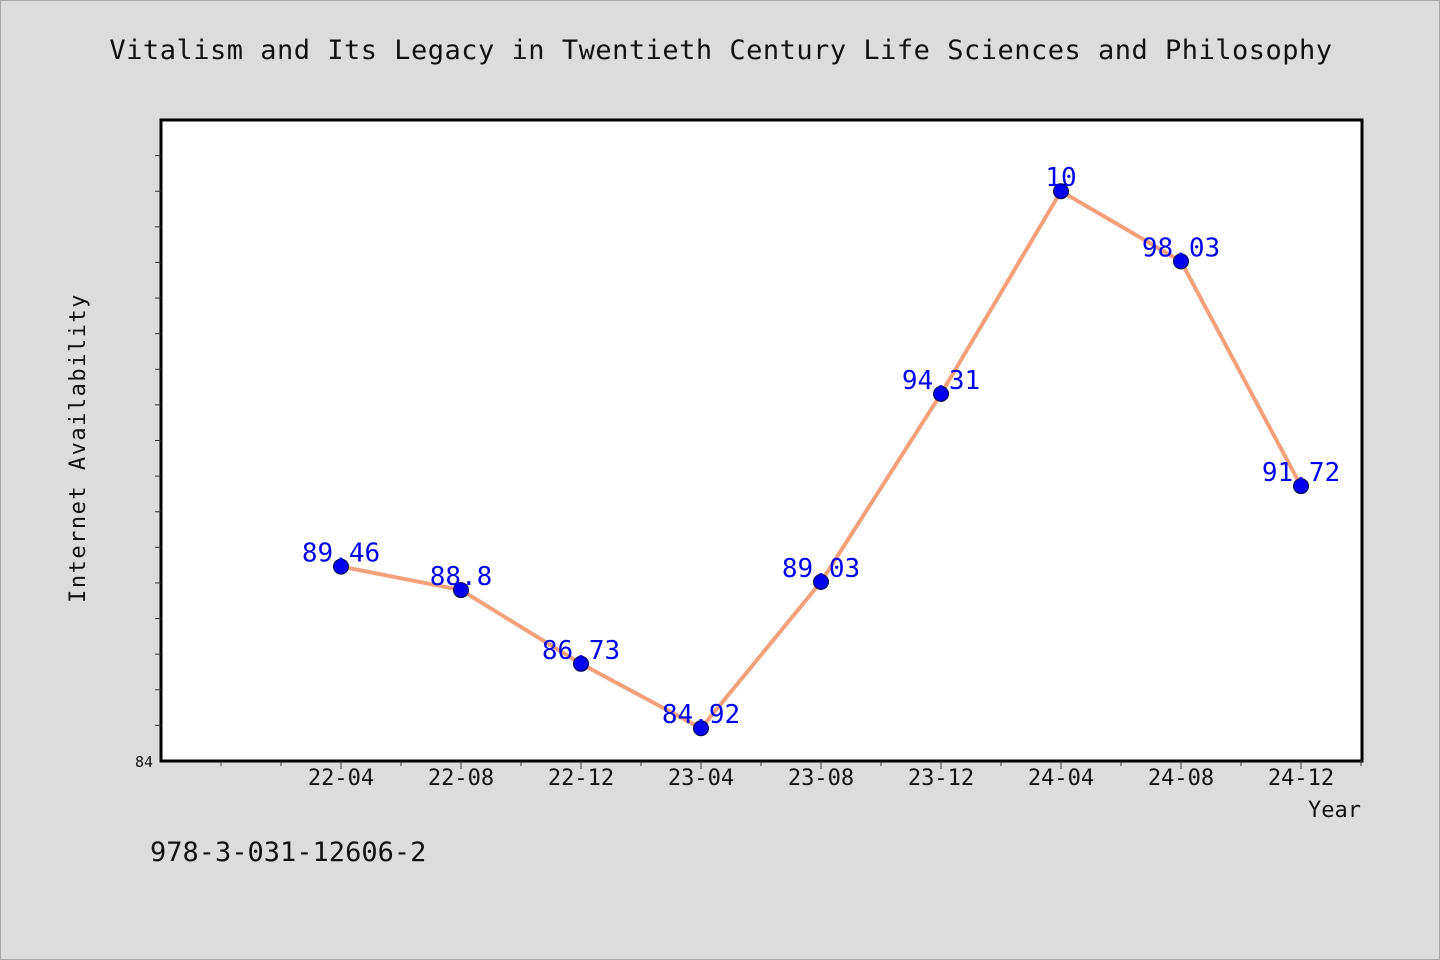 Image resolution: width=1440 pixels, height=960 pixels. I want to click on data-label: 89.46, so click(341, 554).